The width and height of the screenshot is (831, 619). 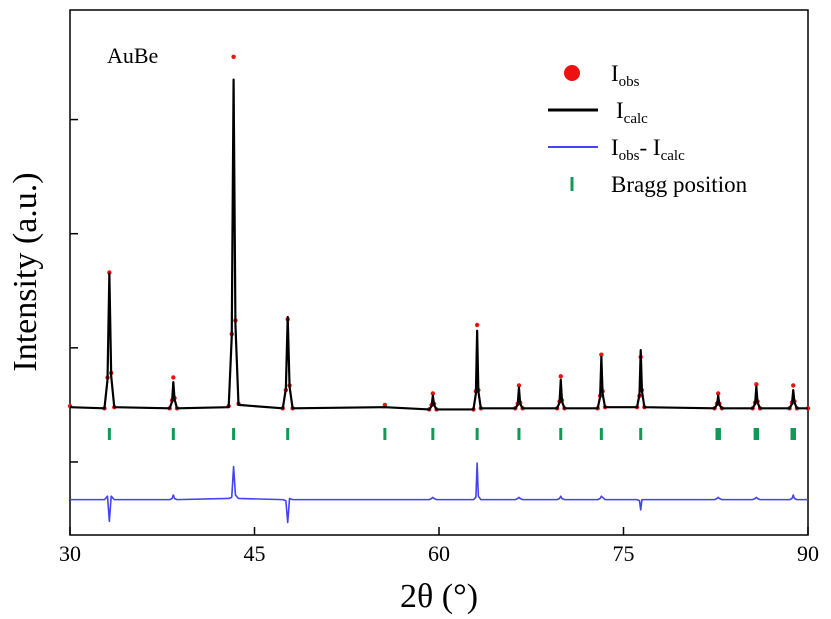 I want to click on legend-label: Iobs, so click(x=625, y=75).